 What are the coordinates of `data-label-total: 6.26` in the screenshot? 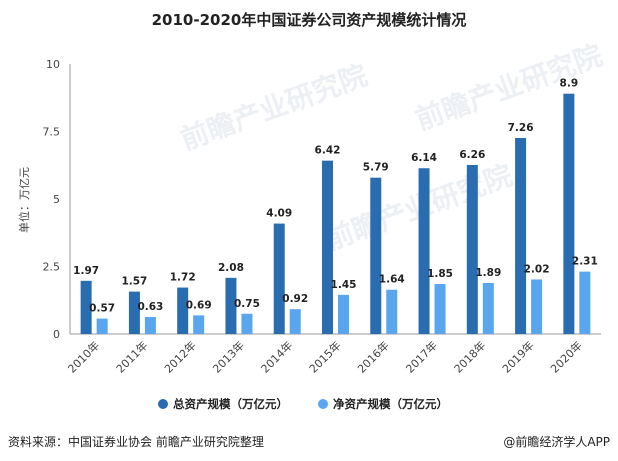 It's located at (472, 155).